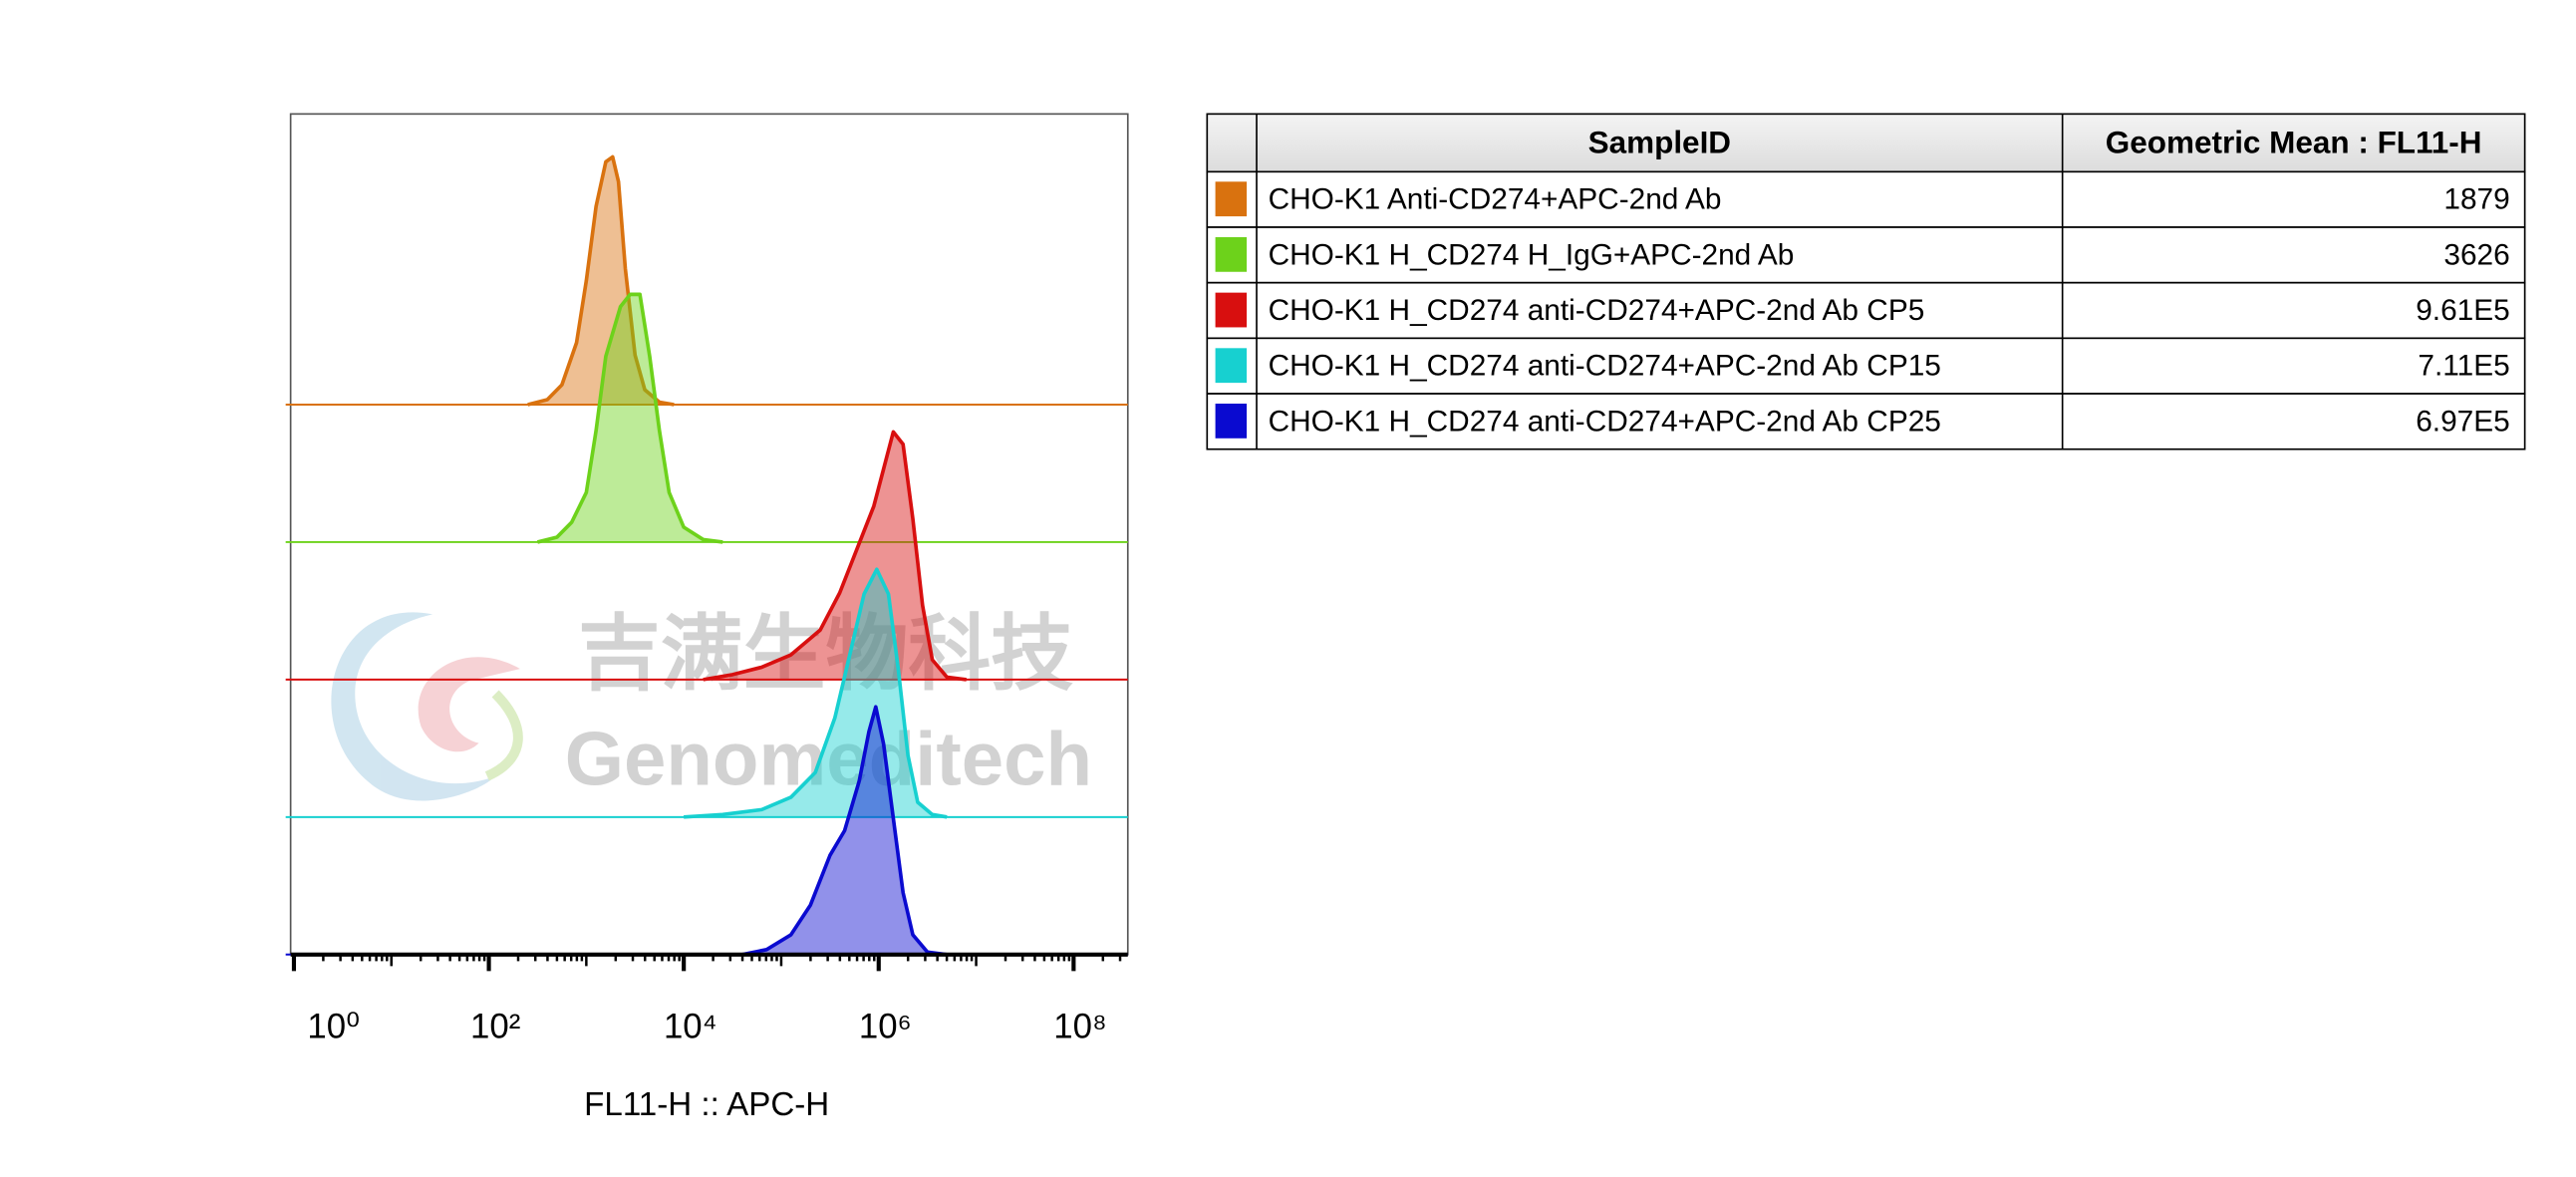 The height and width of the screenshot is (1177, 2576). I want to click on geometric-mean: 7.11E5, so click(2463, 366).